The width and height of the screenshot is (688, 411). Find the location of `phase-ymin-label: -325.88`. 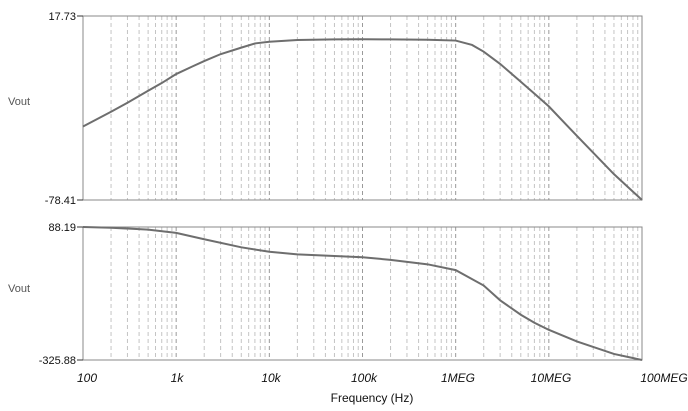

phase-ymin-label: -325.88 is located at coordinates (57, 361).